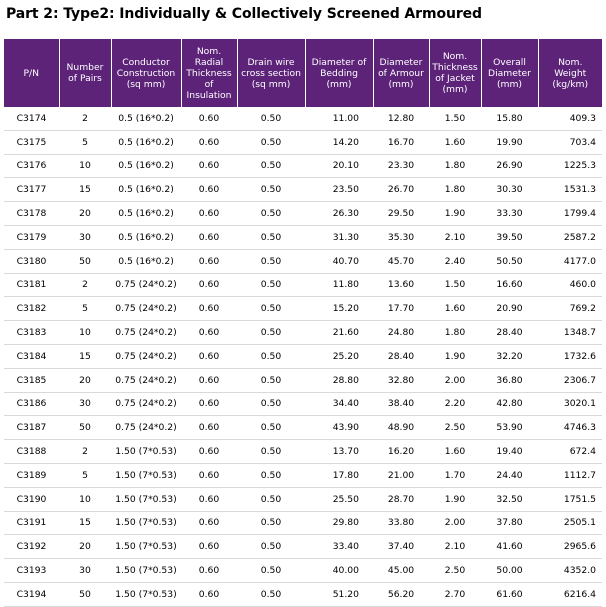 The image size is (606, 607). Describe the element at coordinates (339, 332) in the screenshot. I see `cell-bedding: 21.60` at that location.